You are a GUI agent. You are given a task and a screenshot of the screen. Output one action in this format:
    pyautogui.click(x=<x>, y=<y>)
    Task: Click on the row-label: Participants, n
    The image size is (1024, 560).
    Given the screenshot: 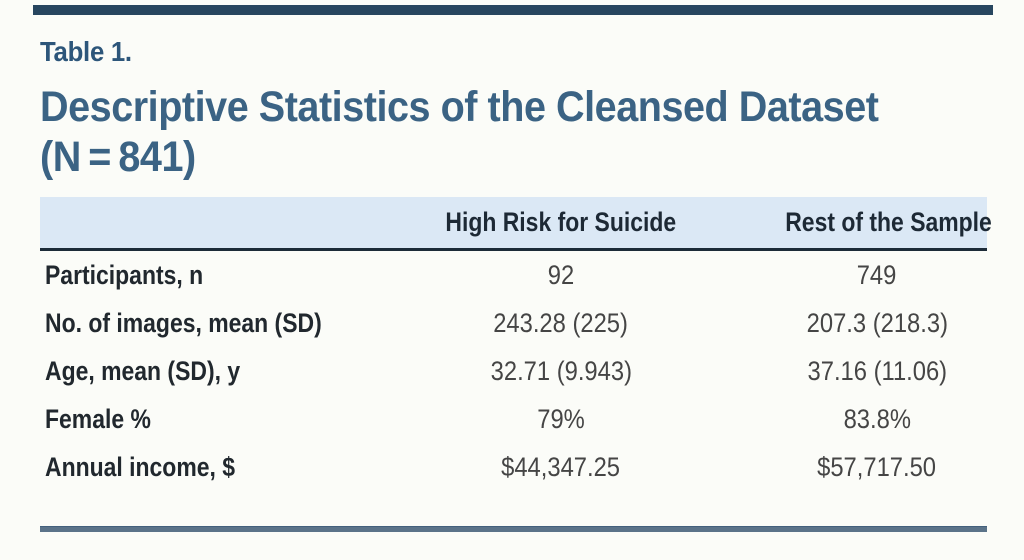 What is the action you would take?
    pyautogui.click(x=124, y=274)
    